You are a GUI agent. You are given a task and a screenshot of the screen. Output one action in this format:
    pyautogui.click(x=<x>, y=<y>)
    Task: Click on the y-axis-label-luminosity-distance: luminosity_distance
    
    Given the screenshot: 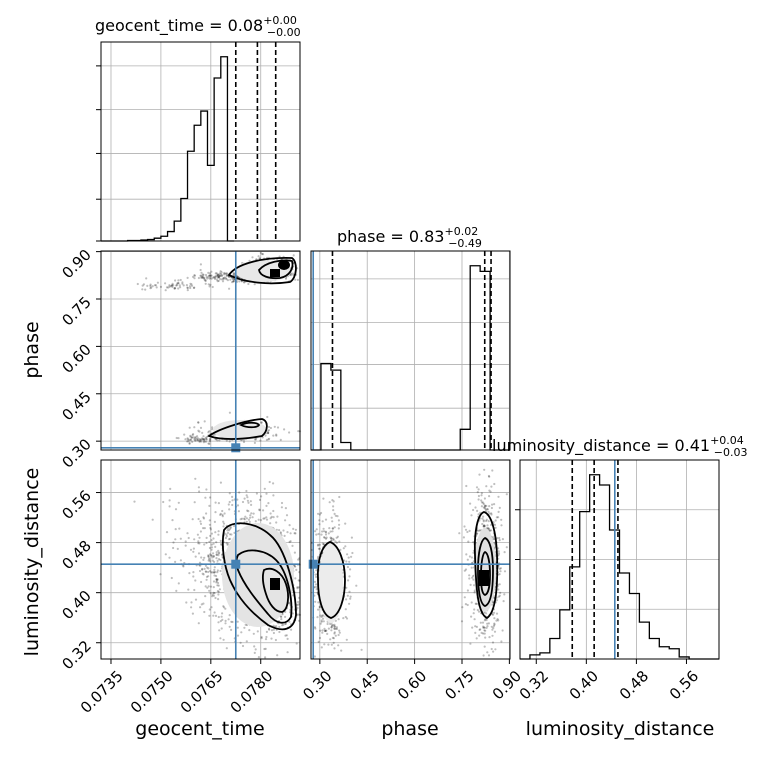 What is the action you would take?
    pyautogui.click(x=32, y=562)
    